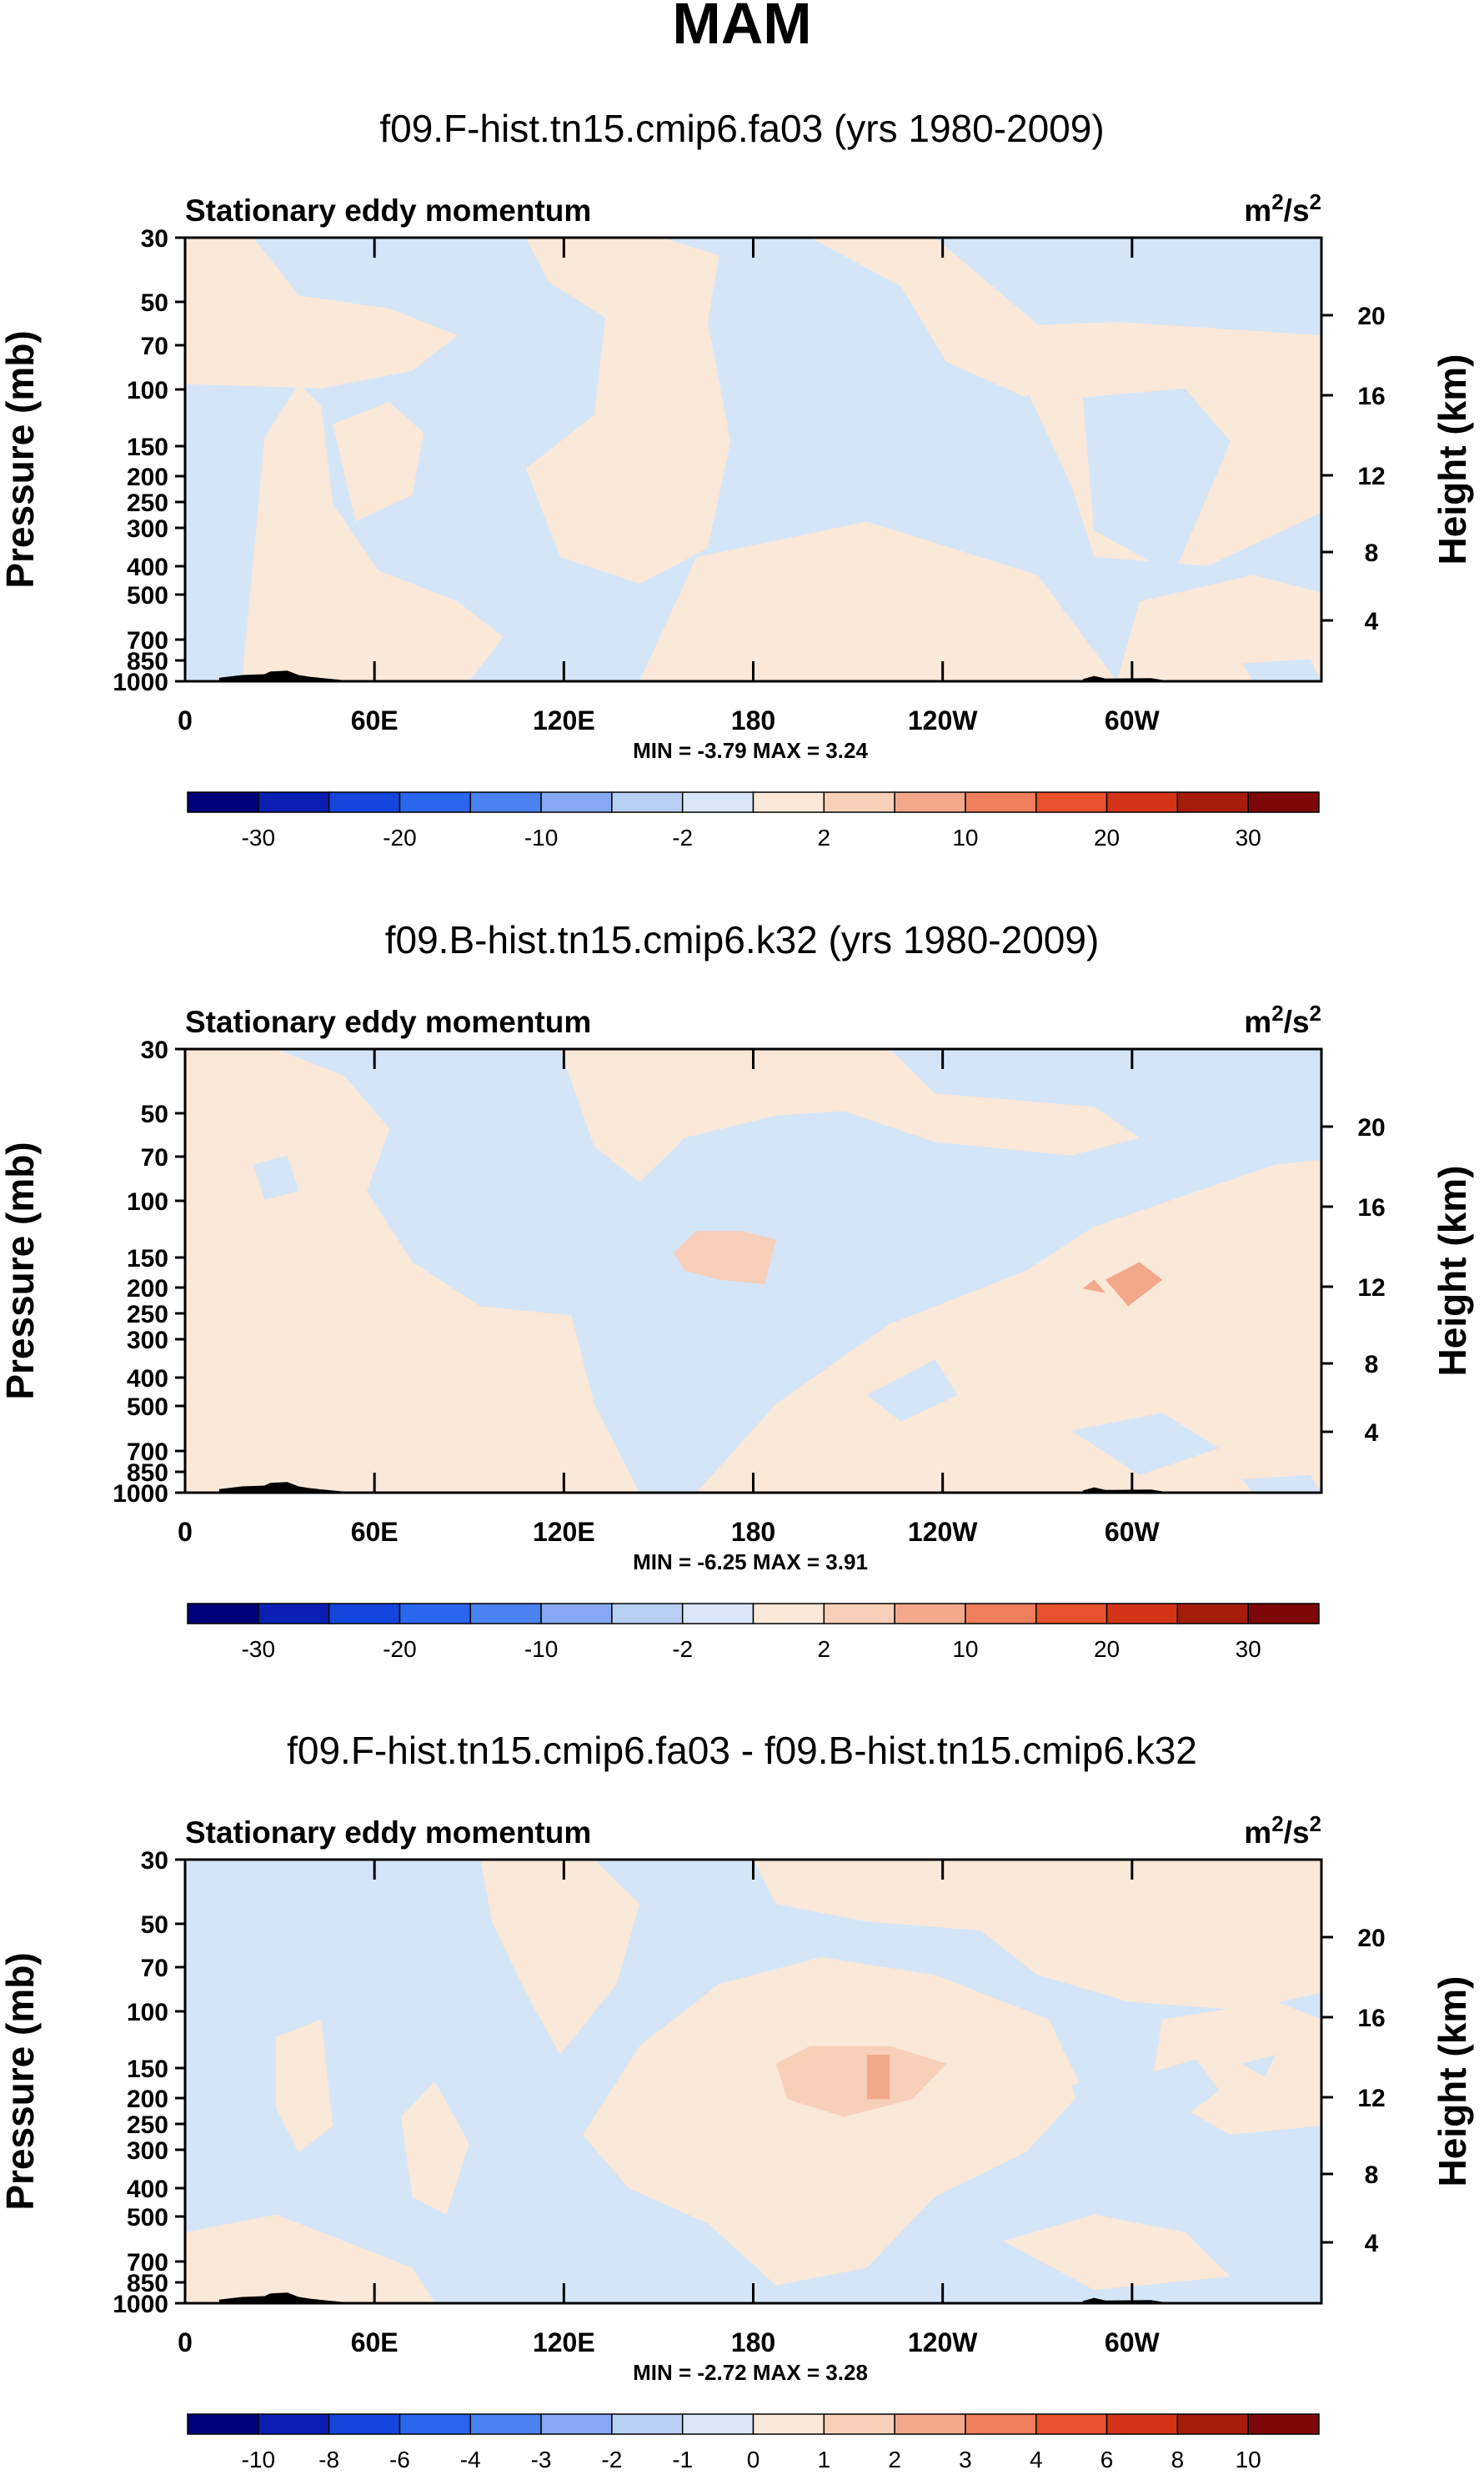 Image resolution: width=1484 pixels, height=2480 pixels. Describe the element at coordinates (388, 1833) in the screenshot. I see `panel-subtitle: Stationary eddy momentum` at that location.